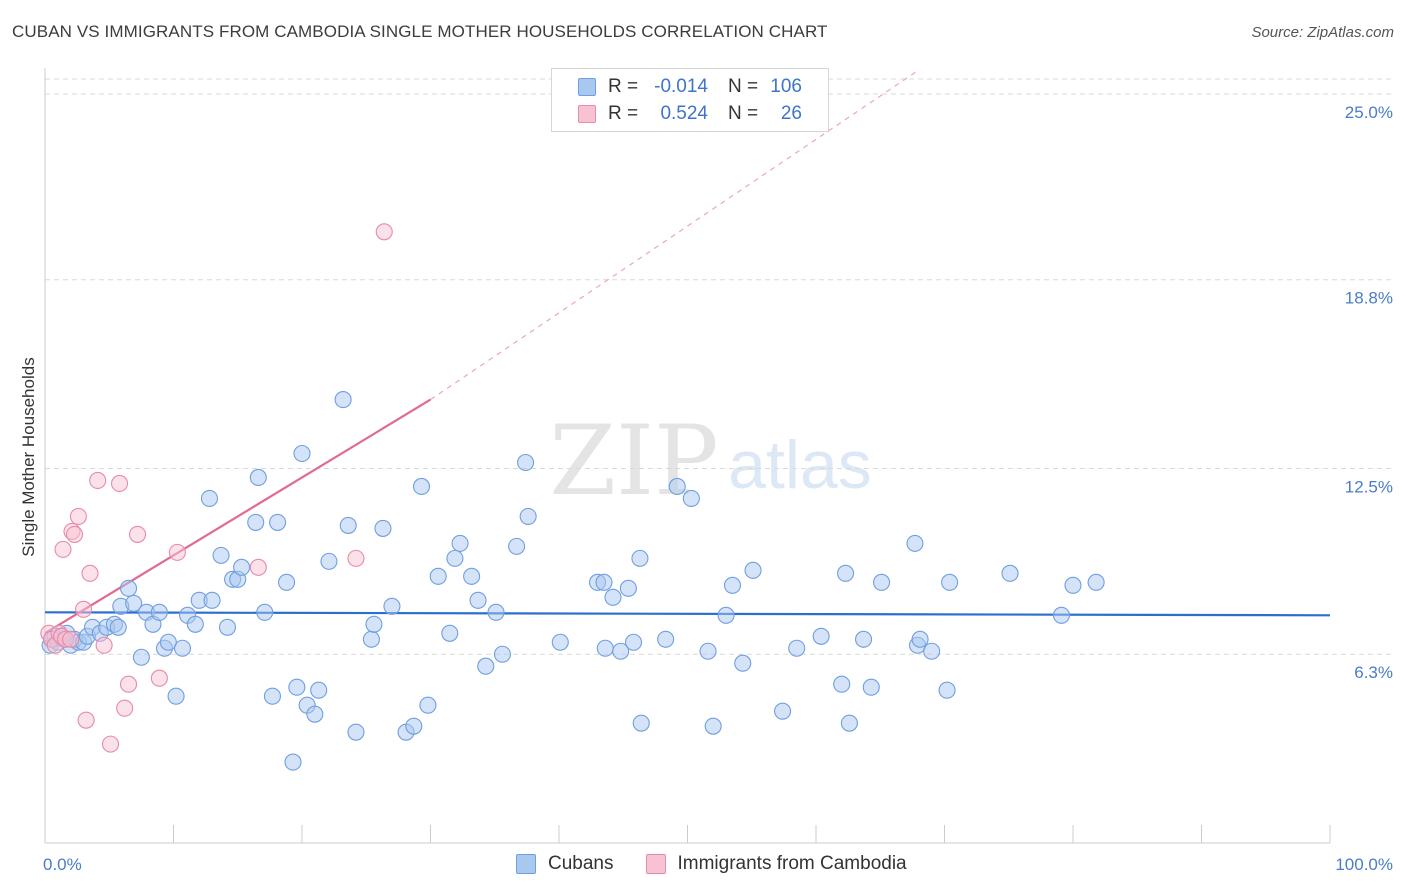 The width and height of the screenshot is (1406, 892). I want to click on legend-swatch-cambodia, so click(655, 864).